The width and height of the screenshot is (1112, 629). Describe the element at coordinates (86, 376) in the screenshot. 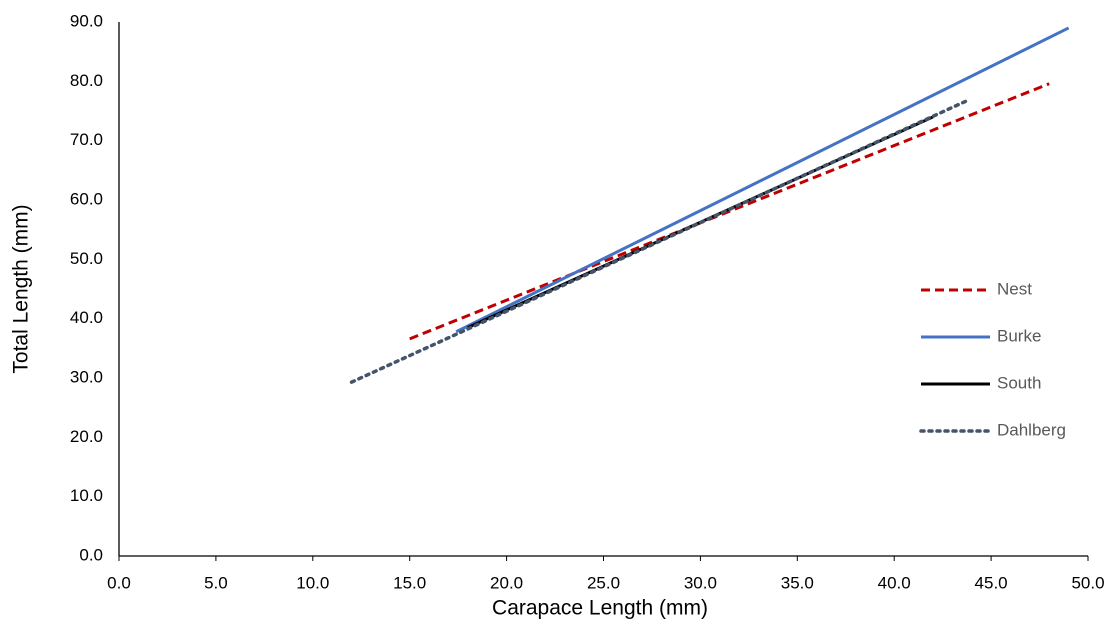

I see `y-tick-label: 30.0` at that location.